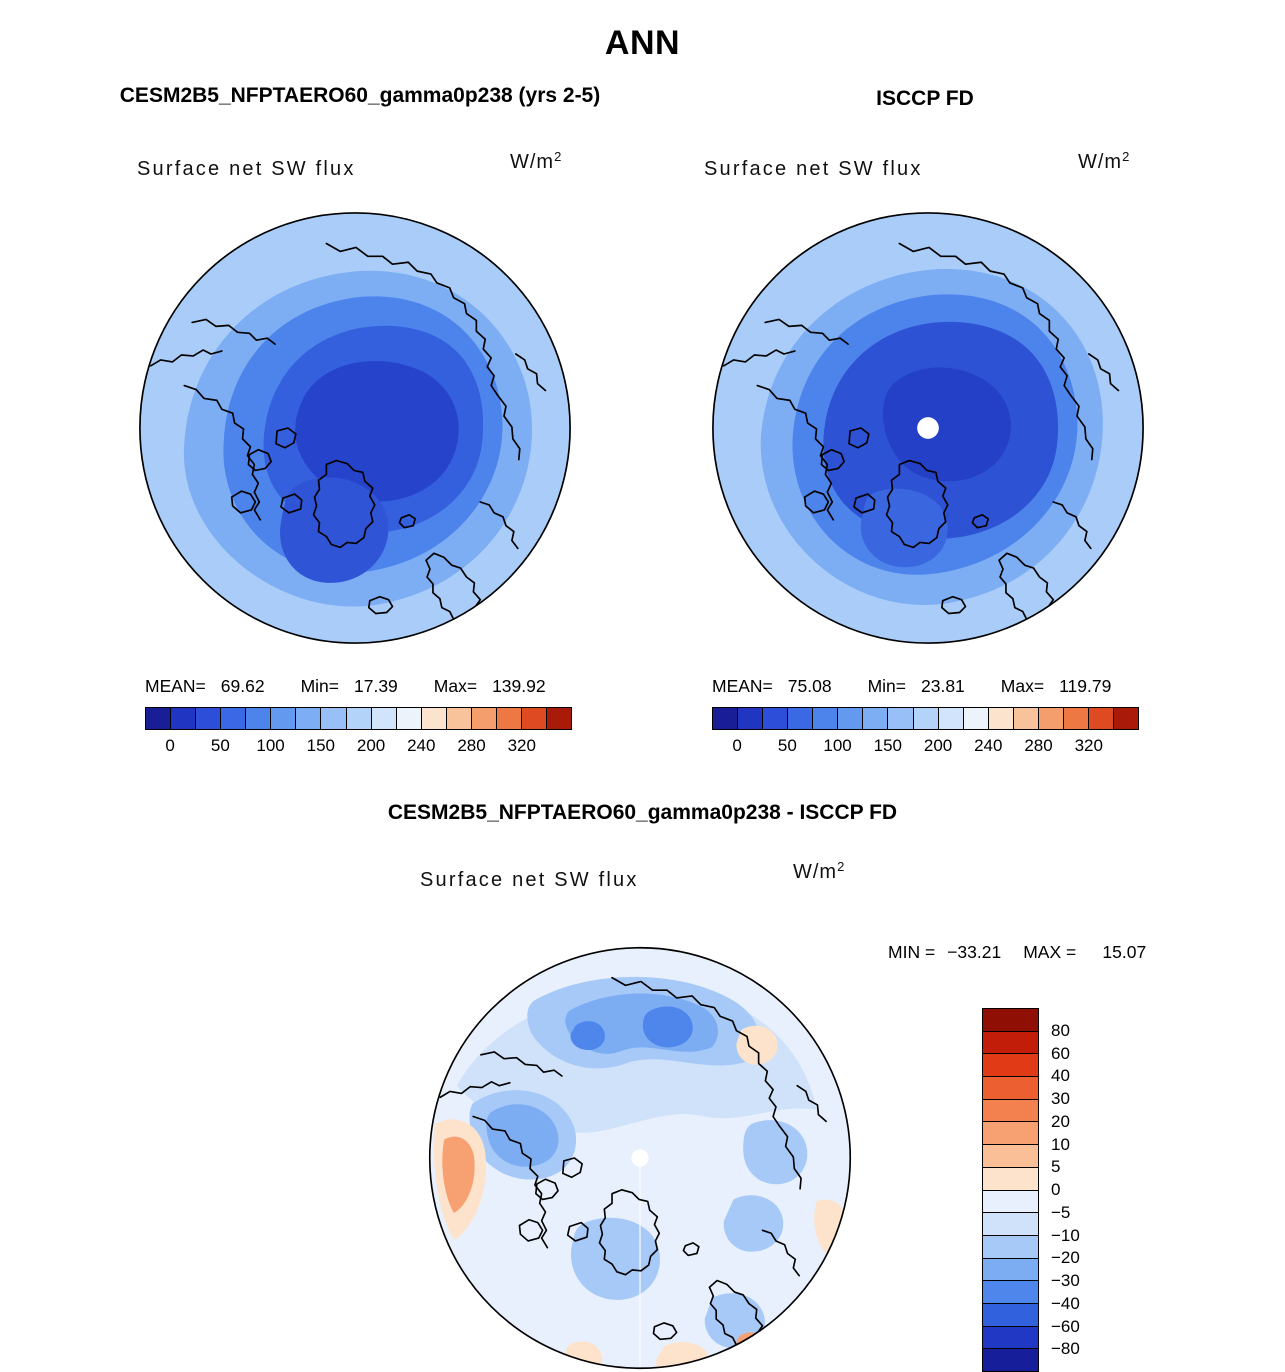 The height and width of the screenshot is (1372, 1285). I want to click on figure-title: ANN, so click(642, 43).